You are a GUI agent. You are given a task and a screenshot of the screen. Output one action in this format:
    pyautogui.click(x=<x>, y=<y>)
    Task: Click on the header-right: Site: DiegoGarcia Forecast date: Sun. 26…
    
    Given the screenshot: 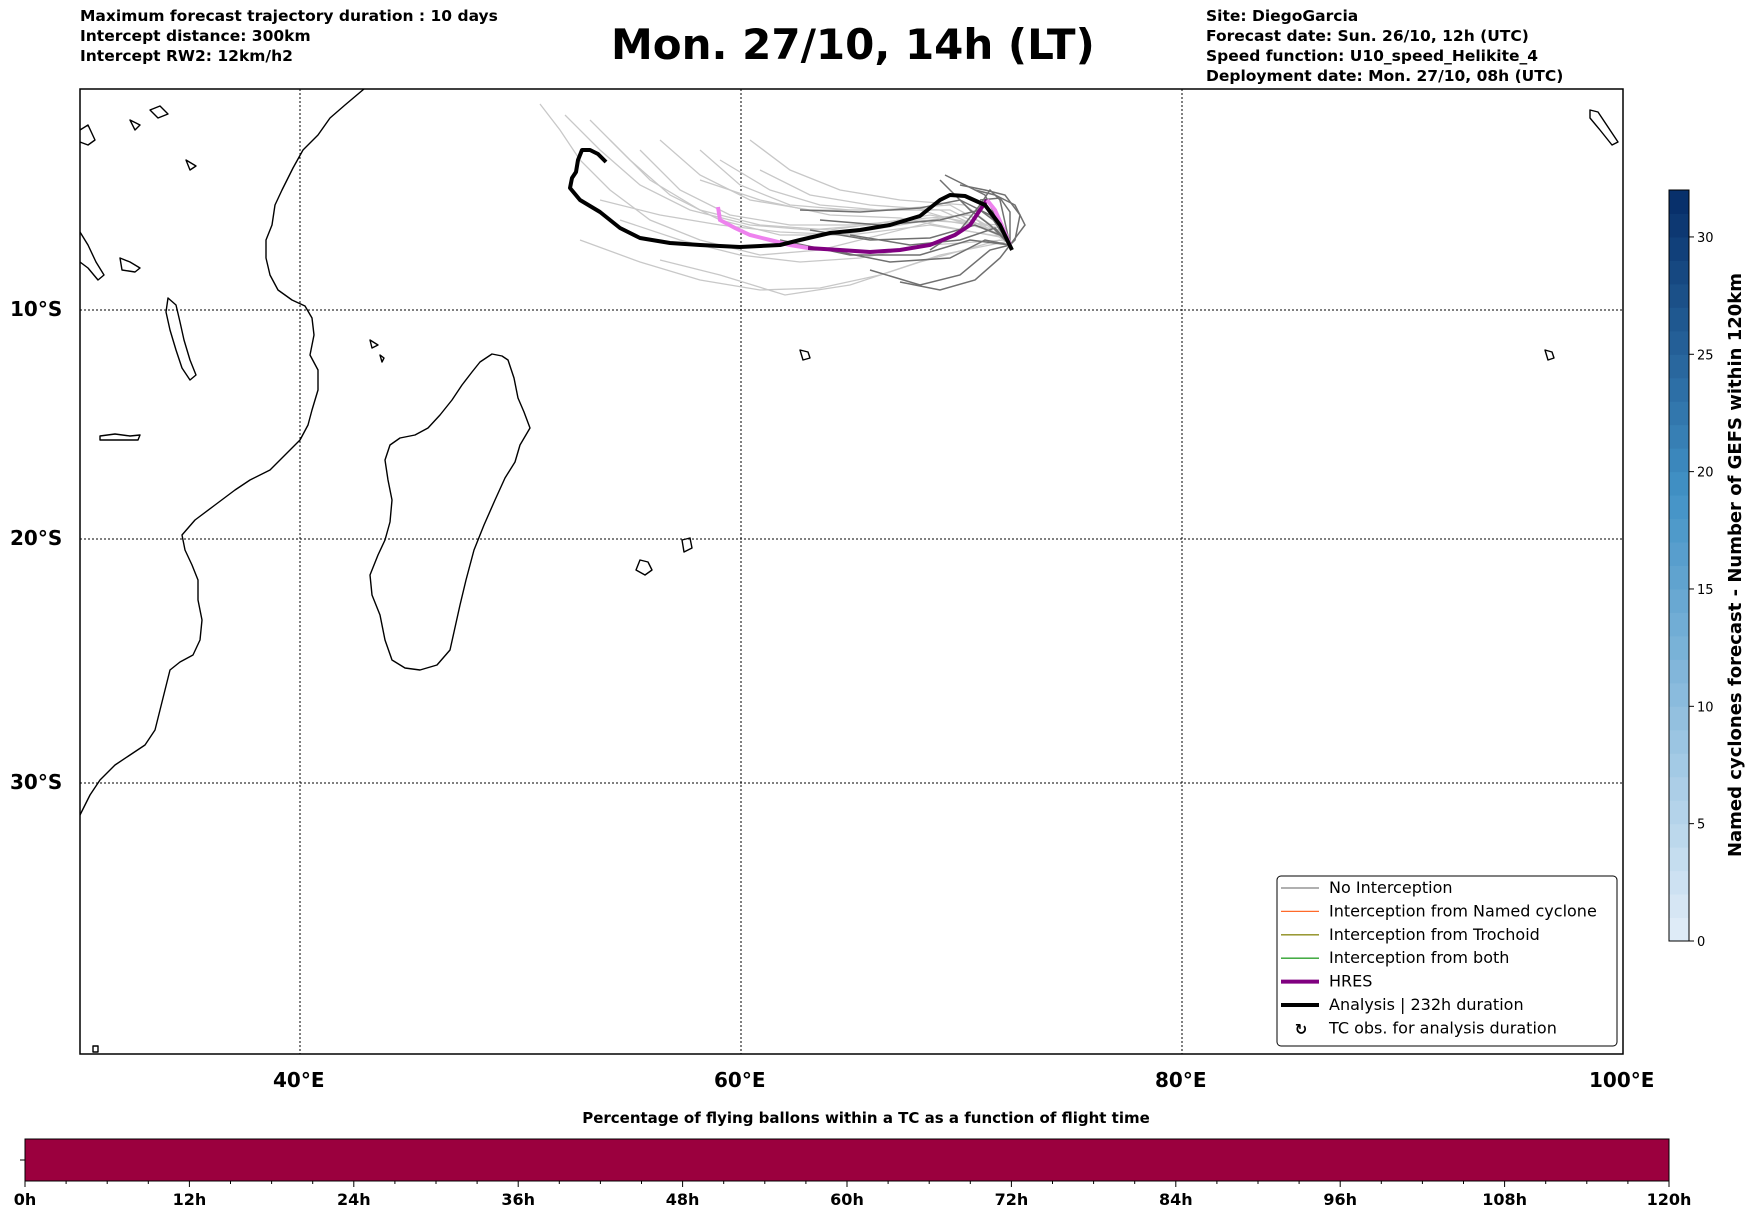 What is the action you would take?
    pyautogui.click(x=1384, y=46)
    